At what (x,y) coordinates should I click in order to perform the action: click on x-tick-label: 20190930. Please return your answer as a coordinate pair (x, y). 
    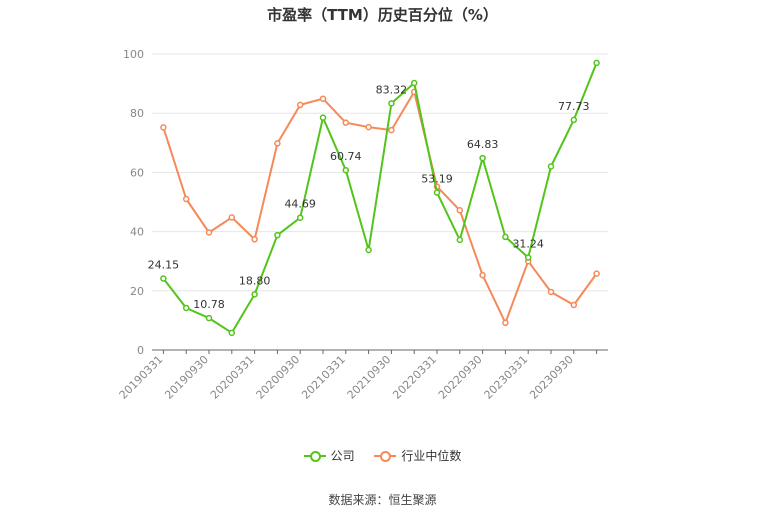
    Looking at the image, I should click on (186, 377).